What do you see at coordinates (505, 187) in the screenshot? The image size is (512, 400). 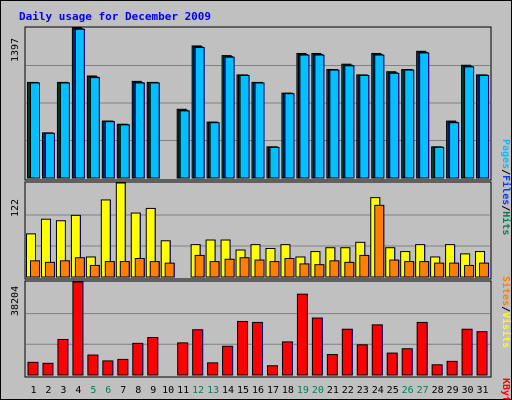 I see `legend-hits-files-pages: Pages/Files/Hits` at bounding box center [505, 187].